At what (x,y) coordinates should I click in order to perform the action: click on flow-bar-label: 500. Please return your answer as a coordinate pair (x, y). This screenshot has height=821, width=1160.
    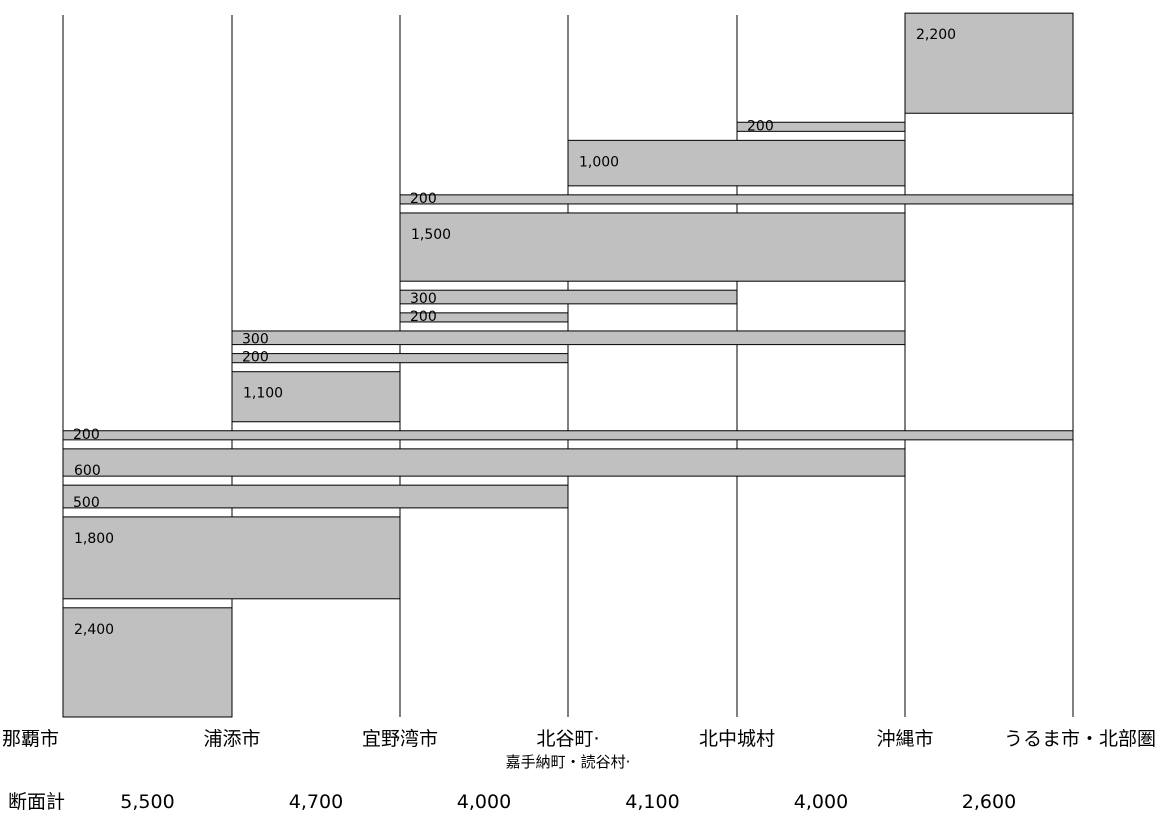
    Looking at the image, I should click on (86, 503).